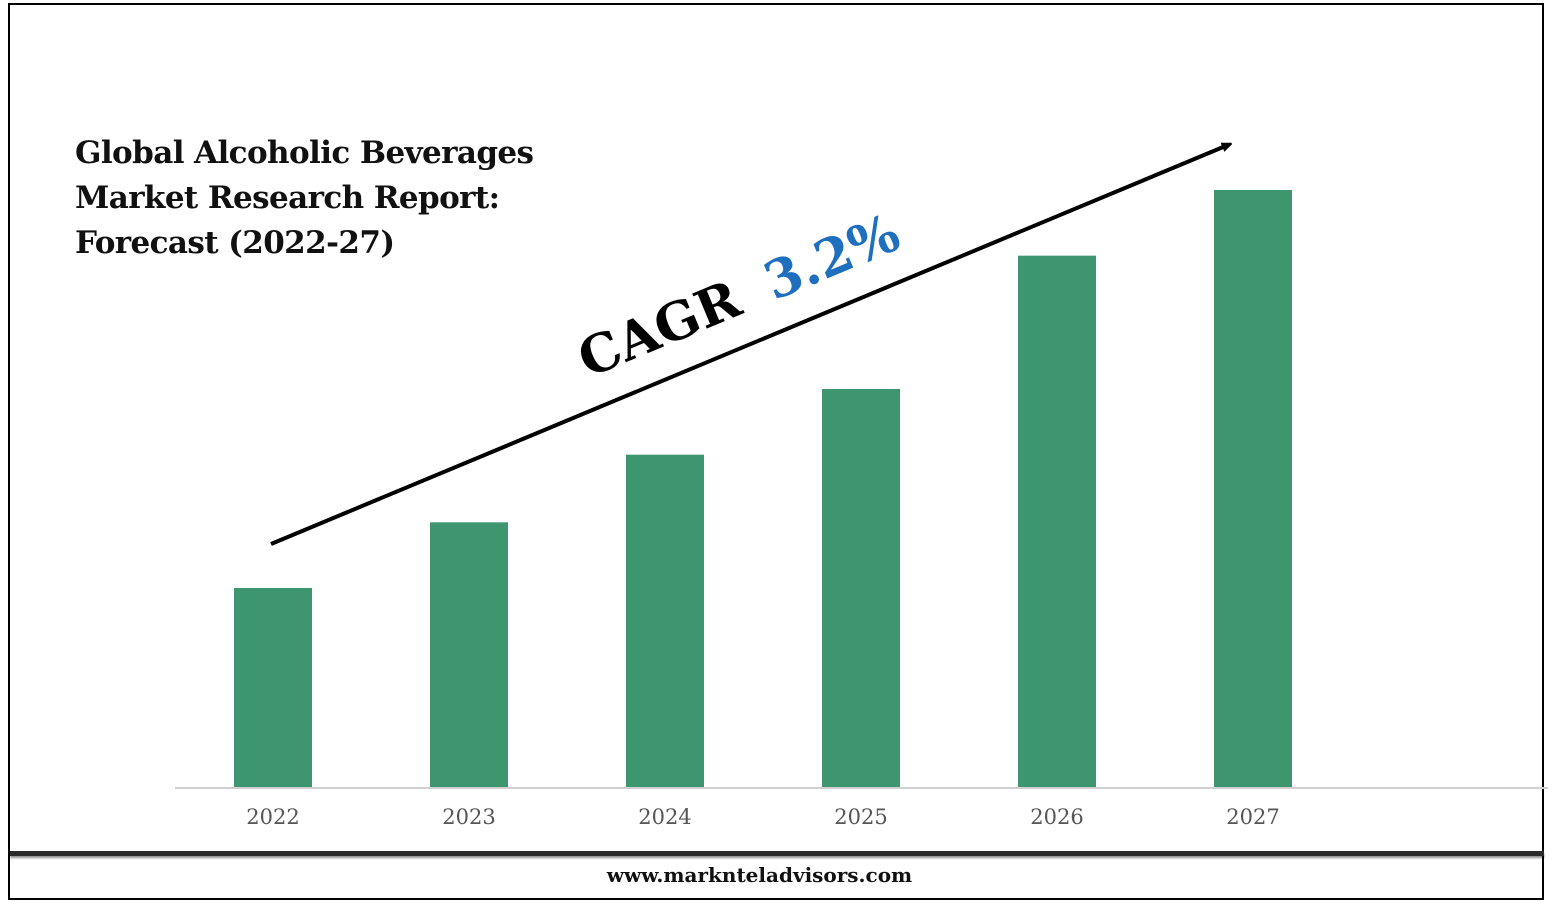 The width and height of the screenshot is (1557, 907). I want to click on x-tick-labels: 2022 2023 2024 2025 2026 2027, so click(762, 817).